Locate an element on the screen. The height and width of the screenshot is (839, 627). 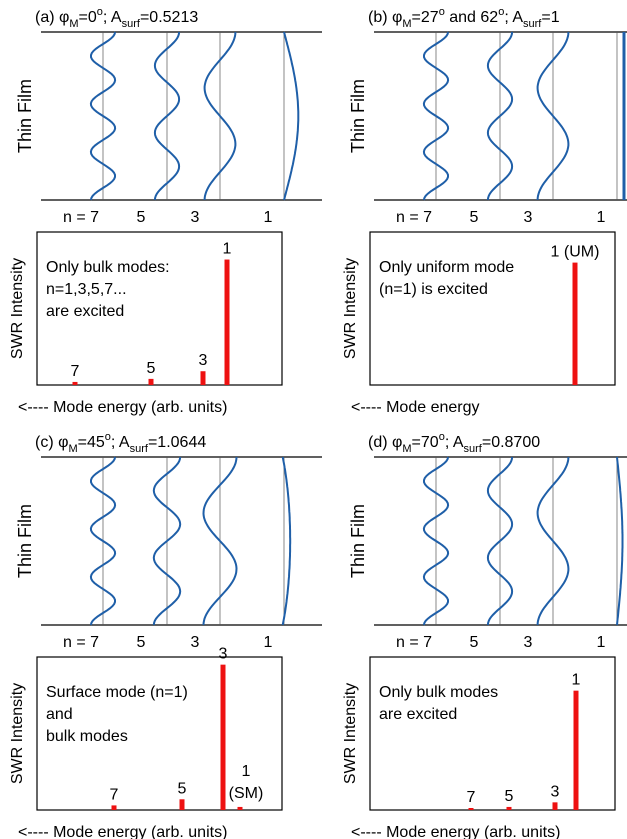
bar-label: 1 (UM) is located at coordinates (575, 252).